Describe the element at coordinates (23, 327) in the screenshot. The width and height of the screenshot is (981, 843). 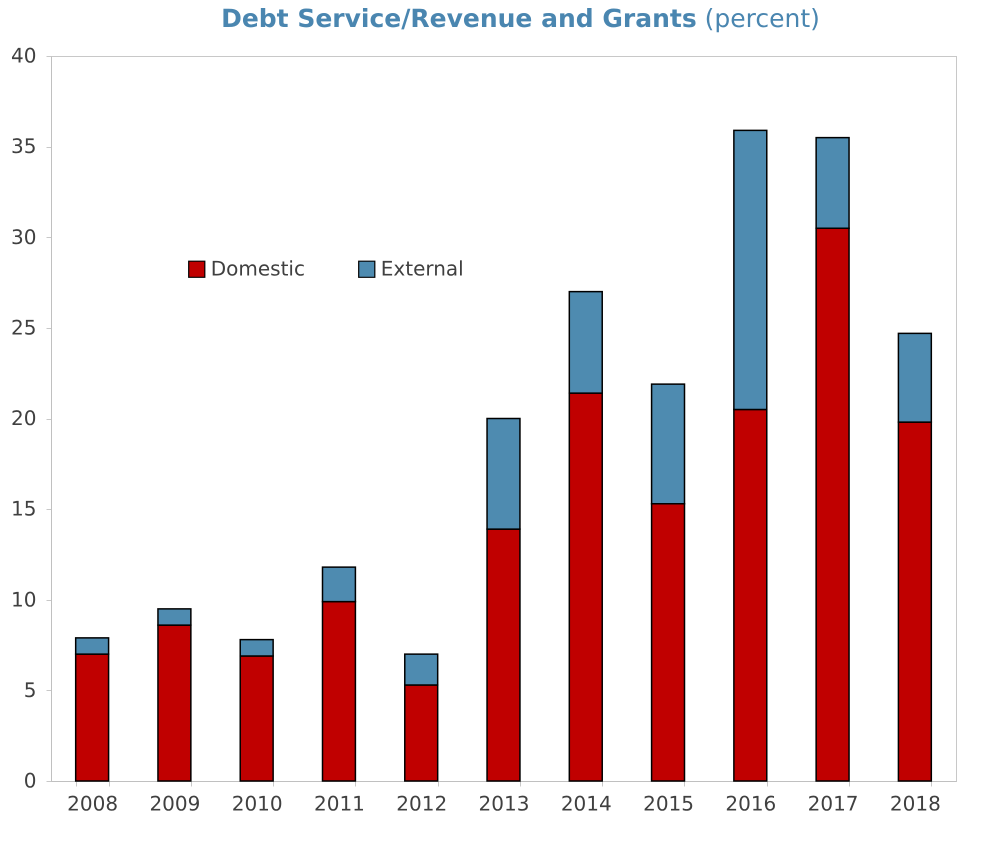
I see `y-tick-label: 25` at that location.